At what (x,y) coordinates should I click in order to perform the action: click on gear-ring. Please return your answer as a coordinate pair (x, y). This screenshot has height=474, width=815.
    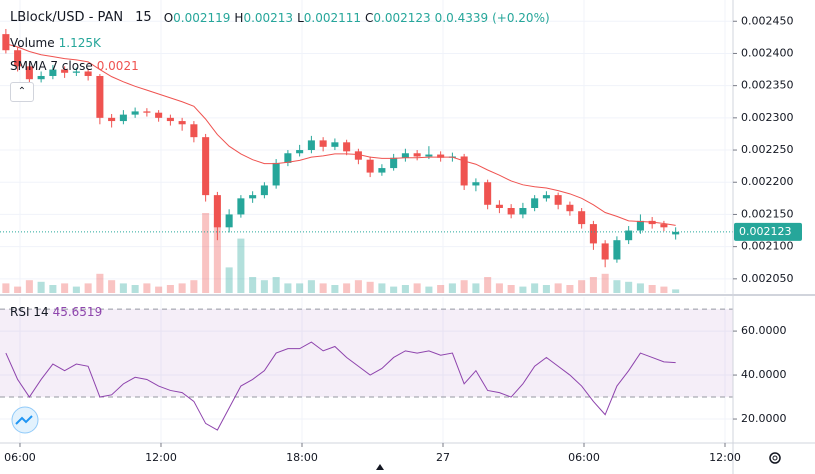
    Looking at the image, I should click on (775, 458).